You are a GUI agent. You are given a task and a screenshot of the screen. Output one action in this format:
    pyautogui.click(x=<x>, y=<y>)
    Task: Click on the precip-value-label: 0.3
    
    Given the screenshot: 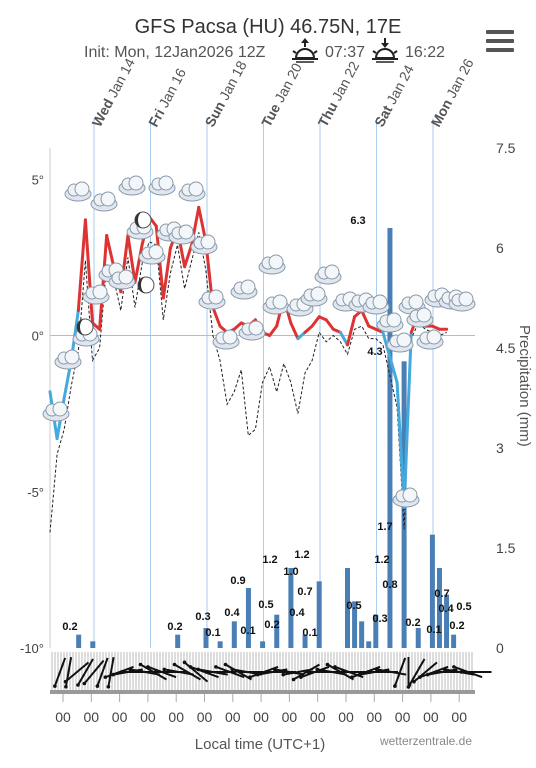 What is the action you would take?
    pyautogui.click(x=379, y=619)
    